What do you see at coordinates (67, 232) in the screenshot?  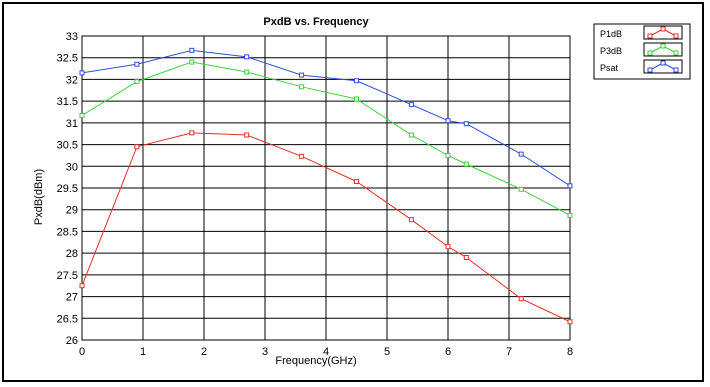 I see `y-tick-label: 28.5` at bounding box center [67, 232].